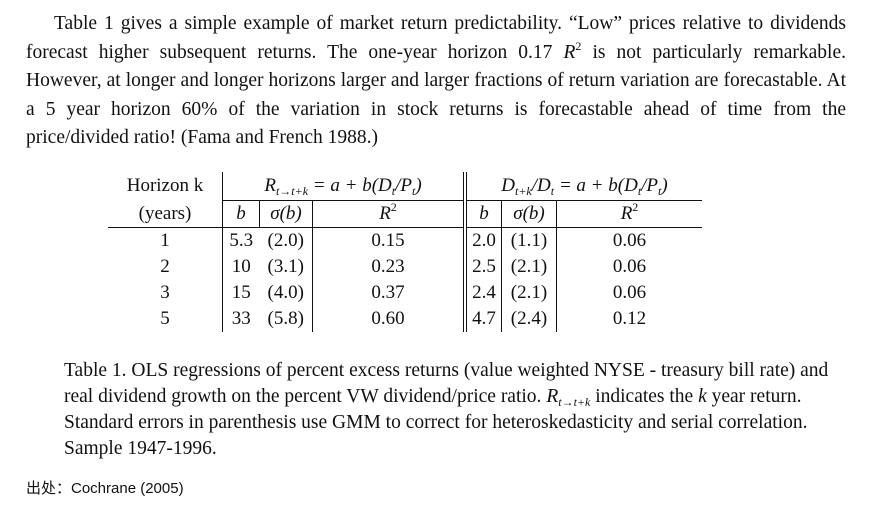  What do you see at coordinates (270, 185) in the screenshot?
I see `eq1-symbol: R` at bounding box center [270, 185].